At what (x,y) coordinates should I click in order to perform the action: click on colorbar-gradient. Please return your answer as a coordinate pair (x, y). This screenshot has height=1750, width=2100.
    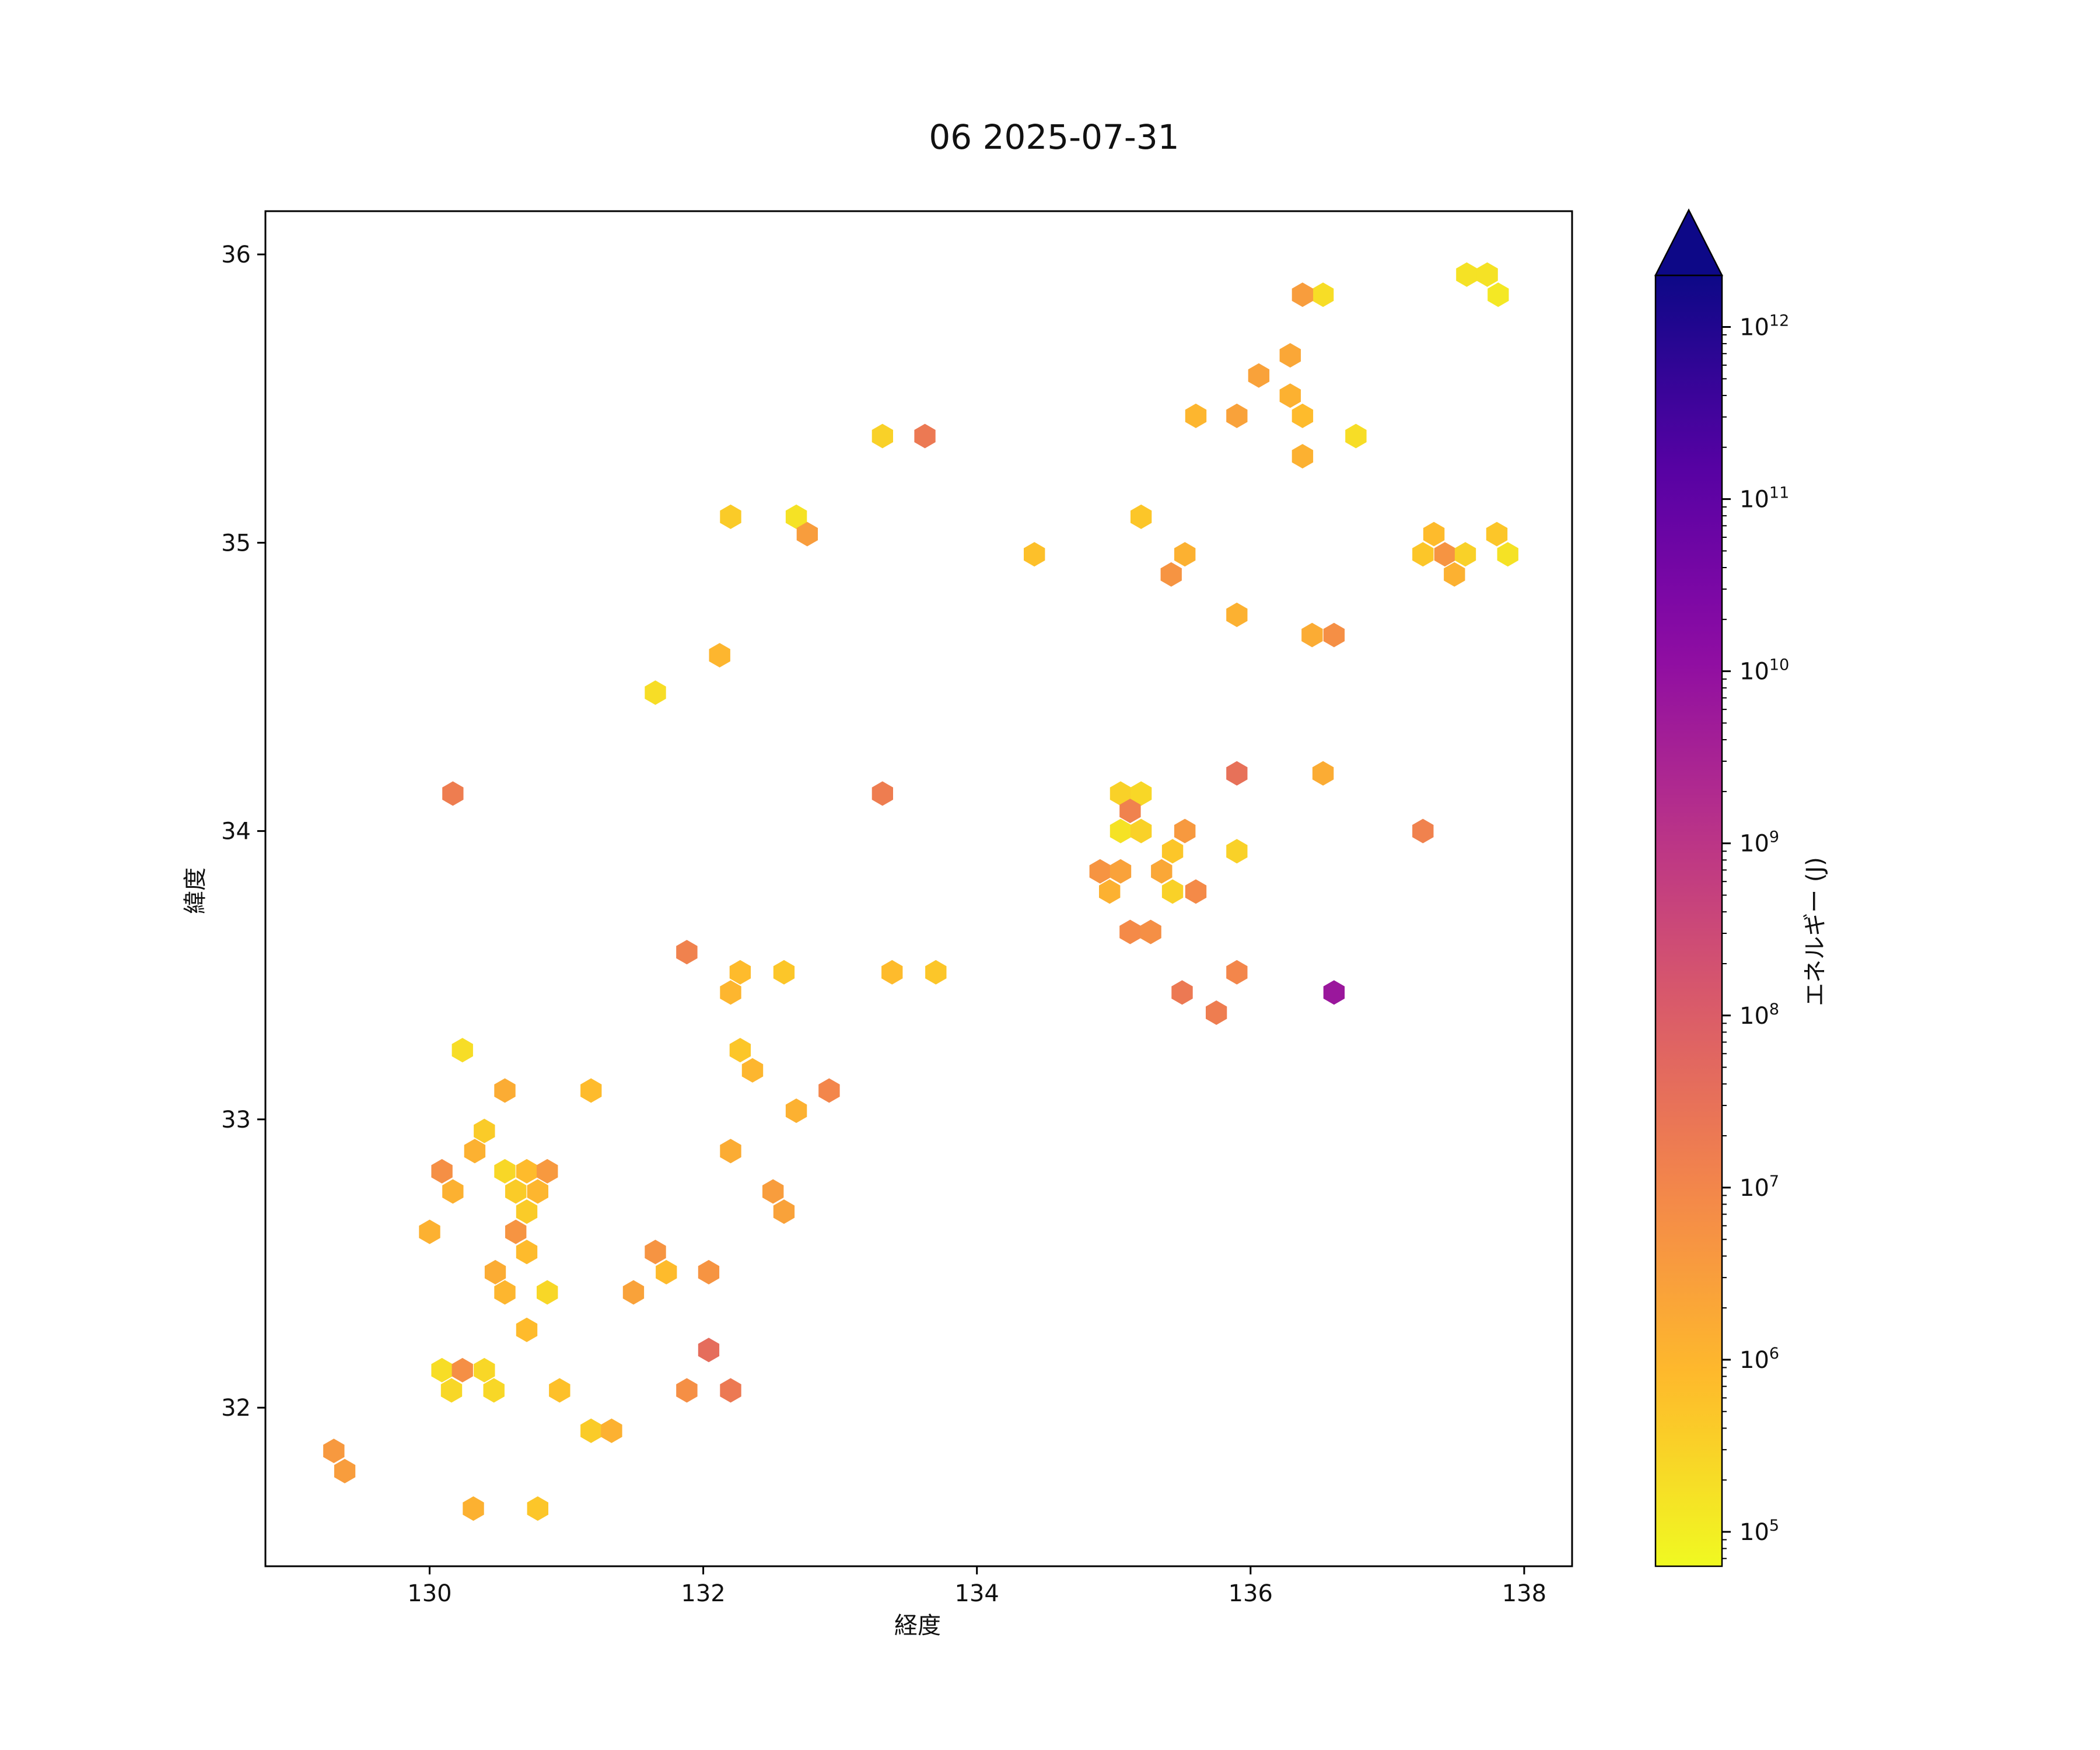
    Looking at the image, I should click on (1688, 921).